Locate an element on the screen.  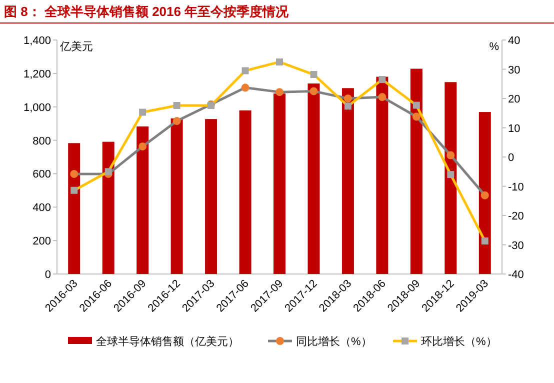
legend-label: 同比增长（%） is located at coordinates (334, 341).